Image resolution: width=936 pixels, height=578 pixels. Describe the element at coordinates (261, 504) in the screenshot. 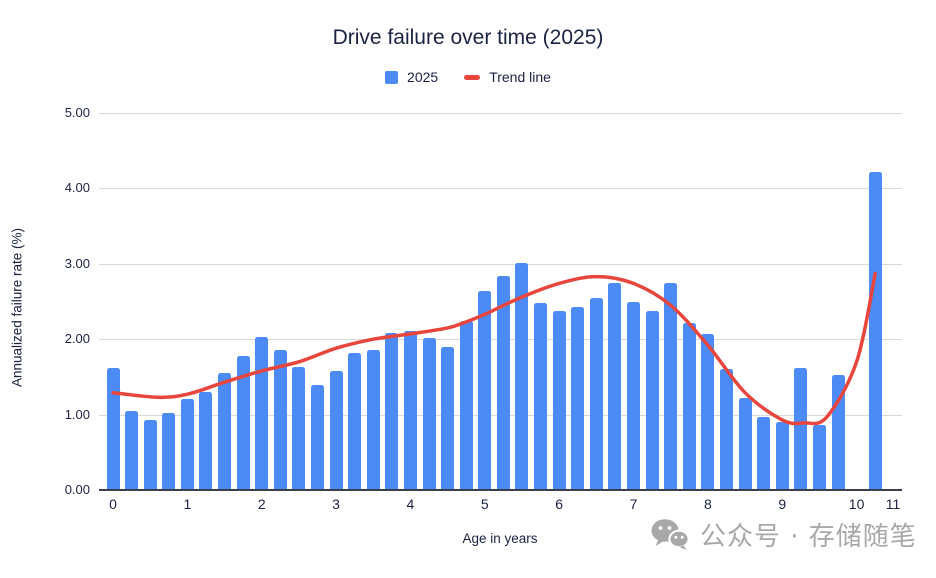

I see `x-tick-label: 2` at that location.